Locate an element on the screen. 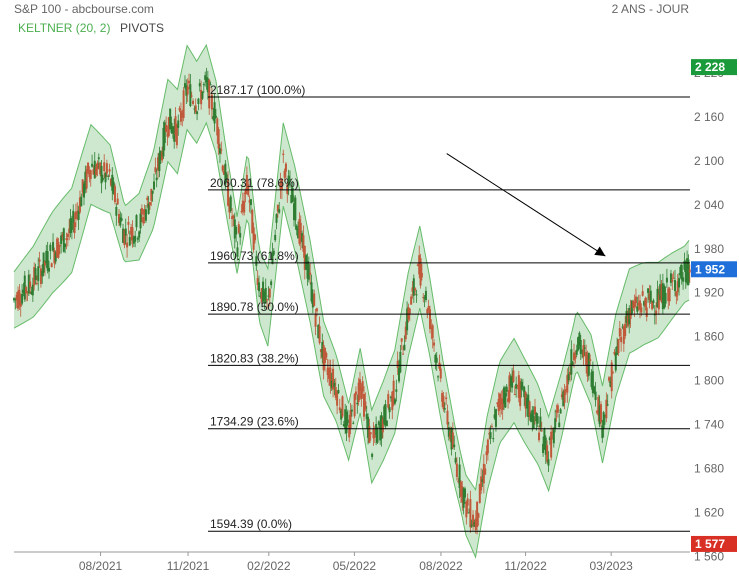 The image size is (739, 580). chart-title: S&P 100 - abcbourse.com is located at coordinates (84, 9).